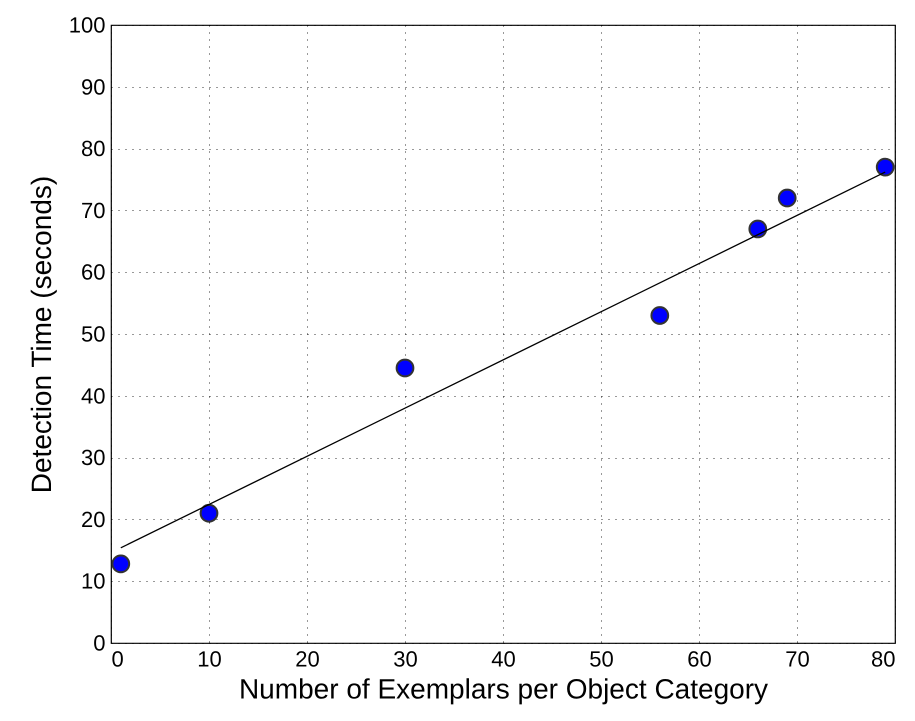  What do you see at coordinates (405, 659) in the screenshot?
I see `x-tick-label: 30` at bounding box center [405, 659].